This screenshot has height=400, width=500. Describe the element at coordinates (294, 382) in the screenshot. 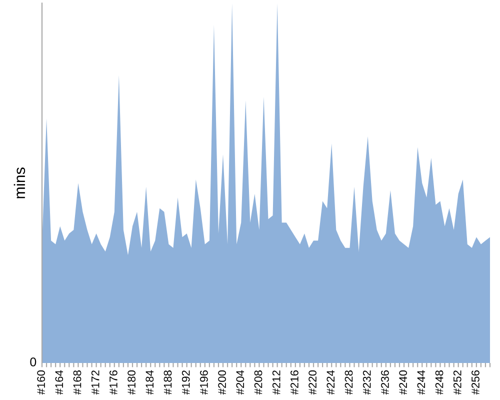

I see `x-tick-label: #216` at that location.